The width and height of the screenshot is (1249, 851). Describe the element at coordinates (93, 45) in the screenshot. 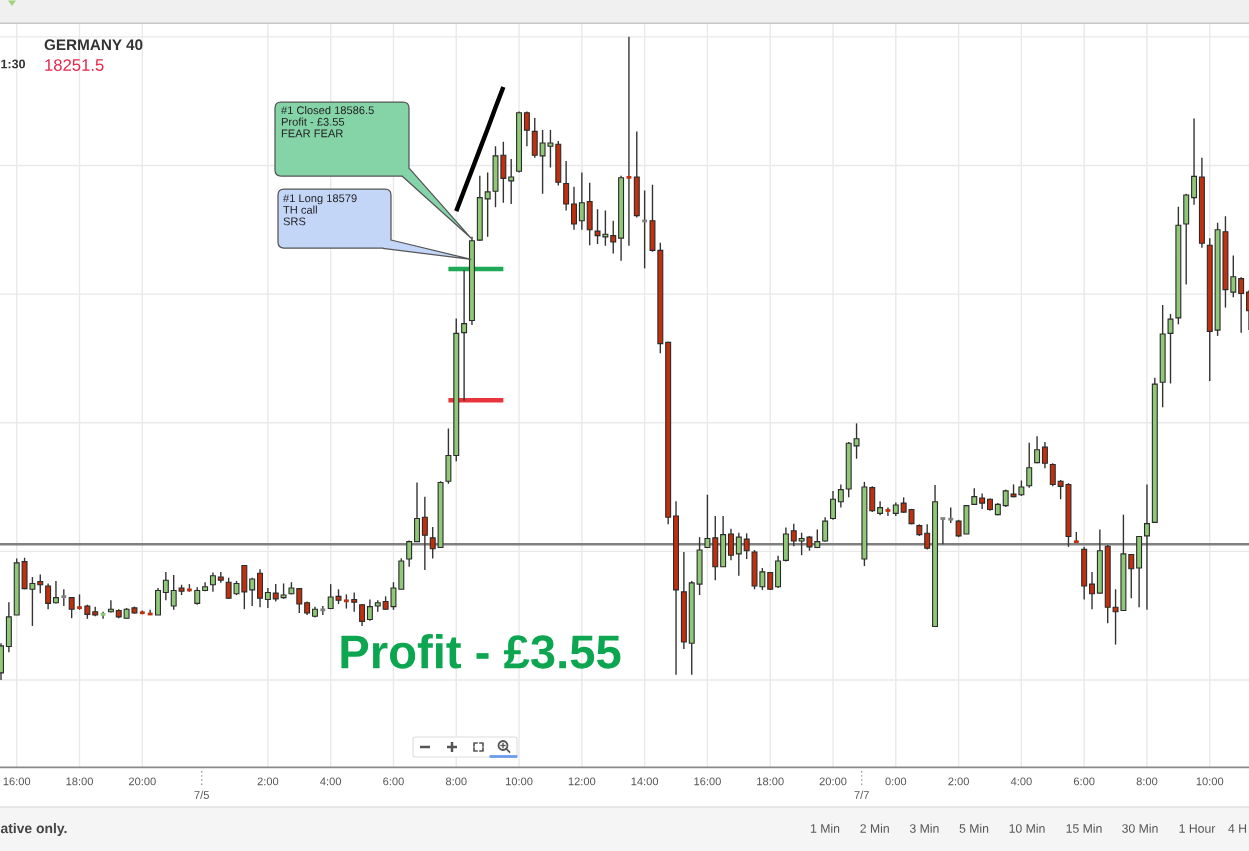

I see `chart-title: GERMANY 40` at that location.